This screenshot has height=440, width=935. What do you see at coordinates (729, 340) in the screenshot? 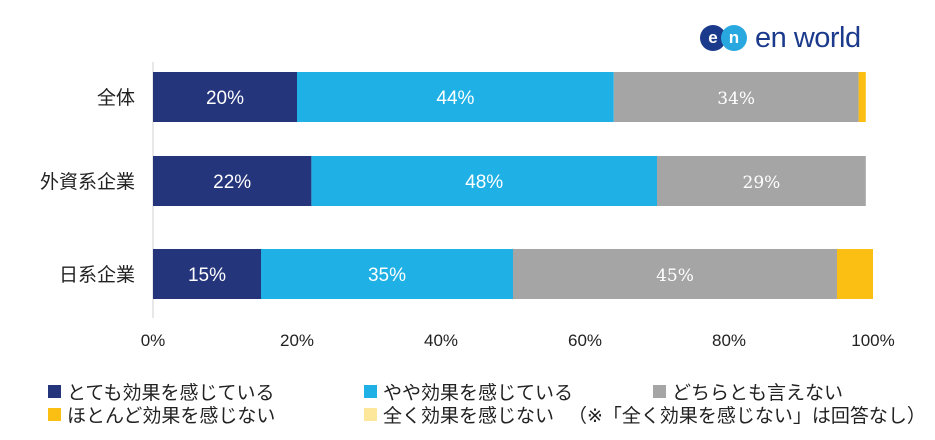
I see `x-tick-label: 80%` at bounding box center [729, 340].